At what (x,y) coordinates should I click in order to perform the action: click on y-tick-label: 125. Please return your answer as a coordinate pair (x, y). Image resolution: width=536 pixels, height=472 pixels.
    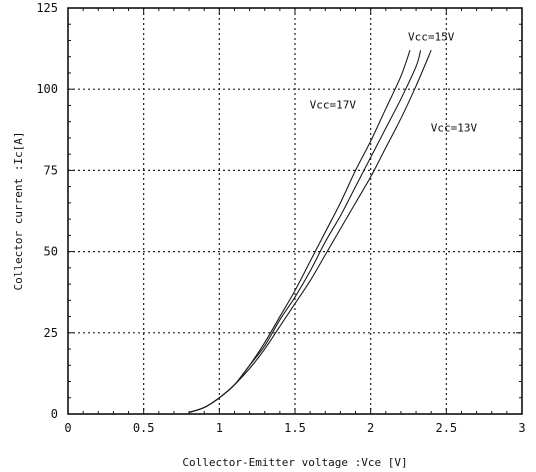
    Looking at the image, I should click on (47, 8).